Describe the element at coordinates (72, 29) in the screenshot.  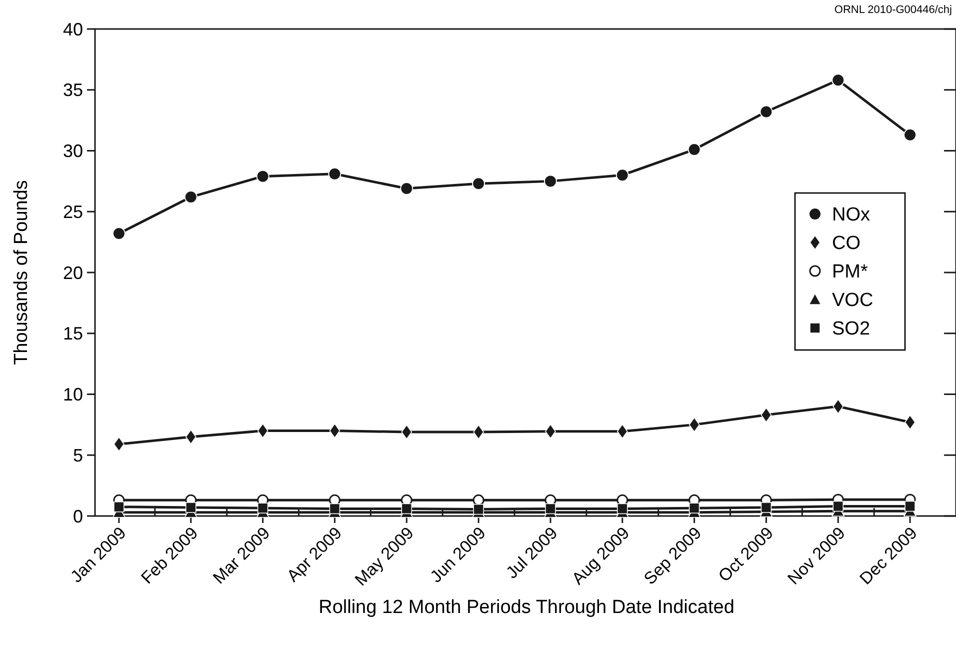
I see `y-tick-label: 40` at that location.